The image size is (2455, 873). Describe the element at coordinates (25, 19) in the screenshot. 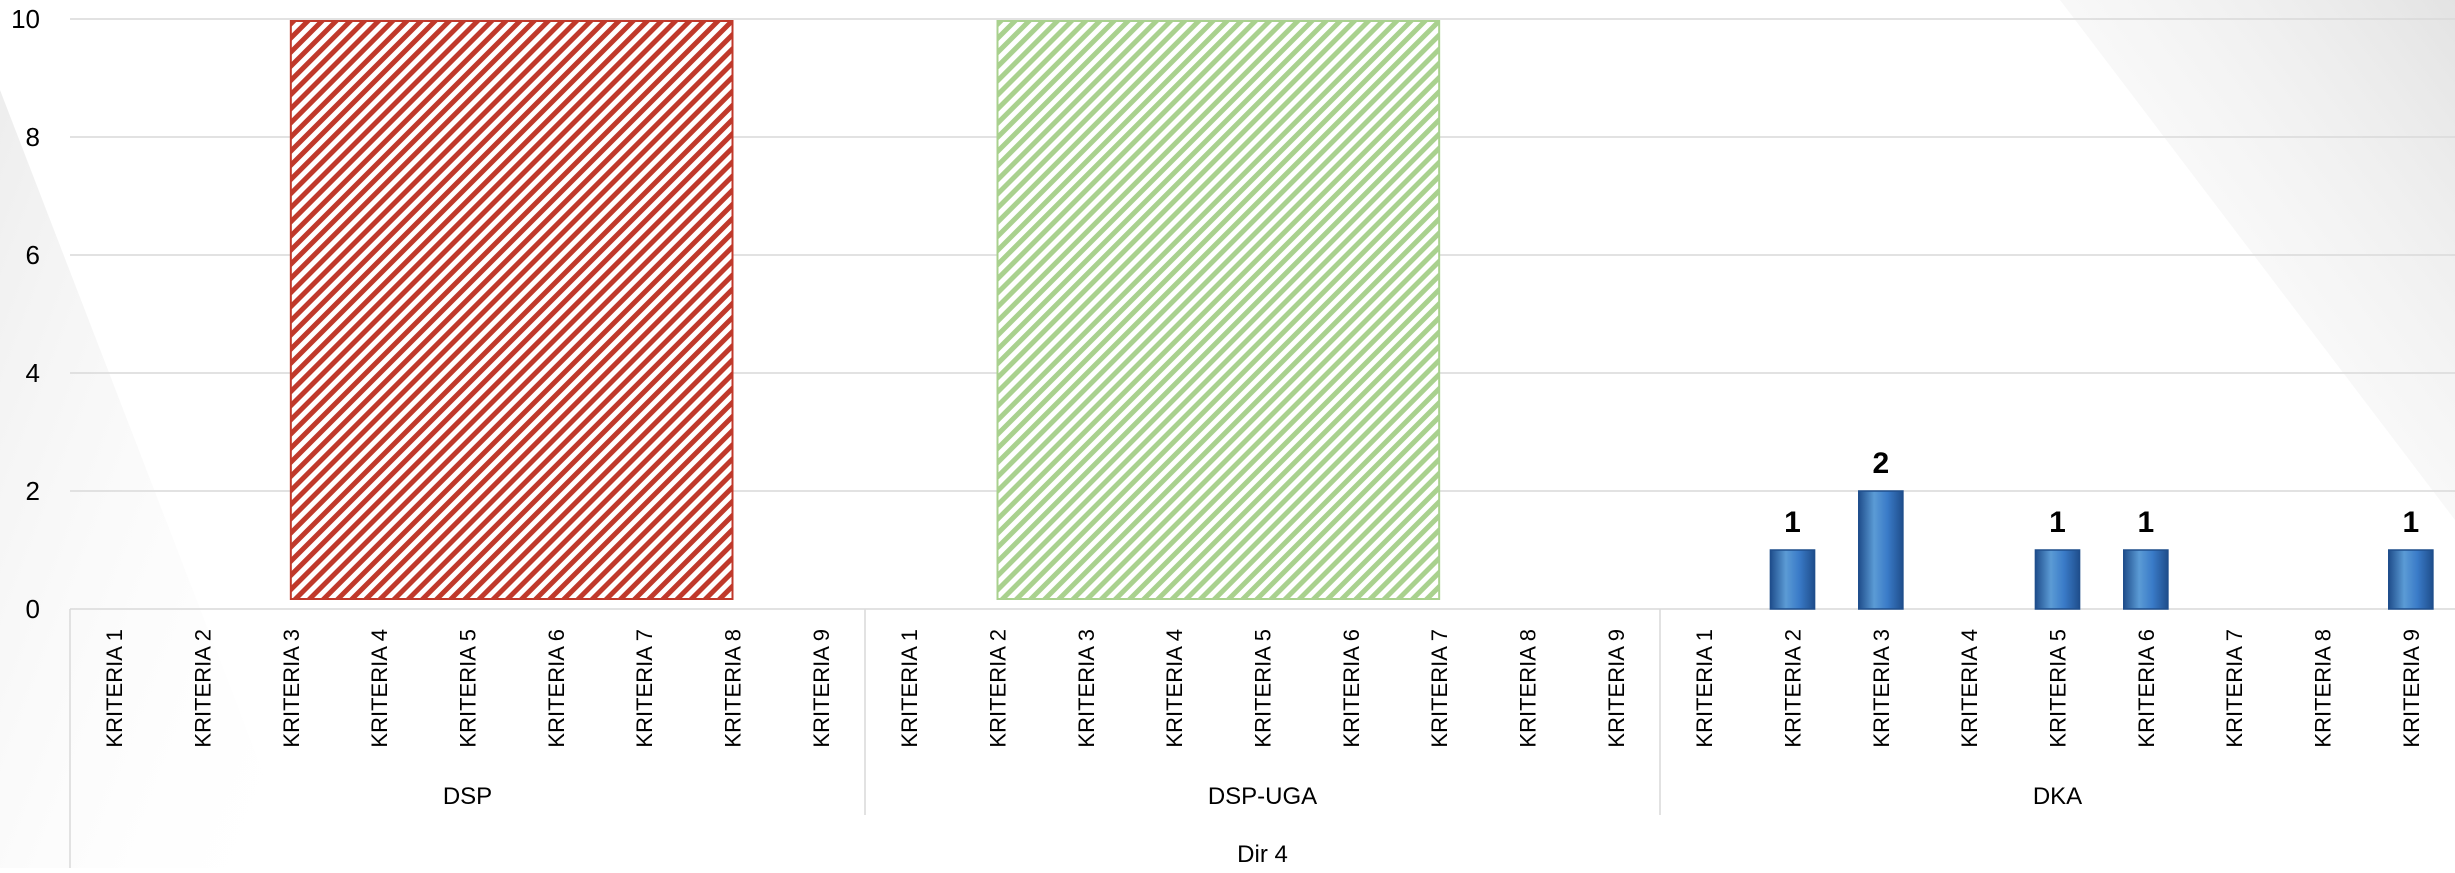

I see `y-tick-label: 10` at that location.